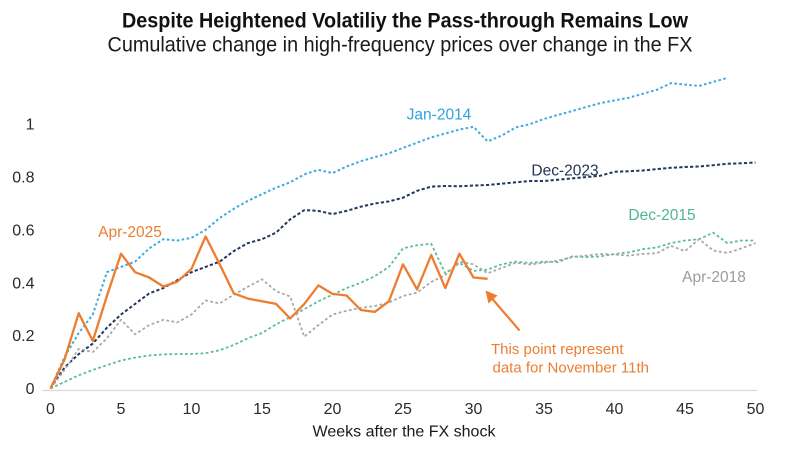 This screenshot has width=800, height=472. Describe the element at coordinates (615, 409) in the screenshot. I see `svg-text: 40` at that location.